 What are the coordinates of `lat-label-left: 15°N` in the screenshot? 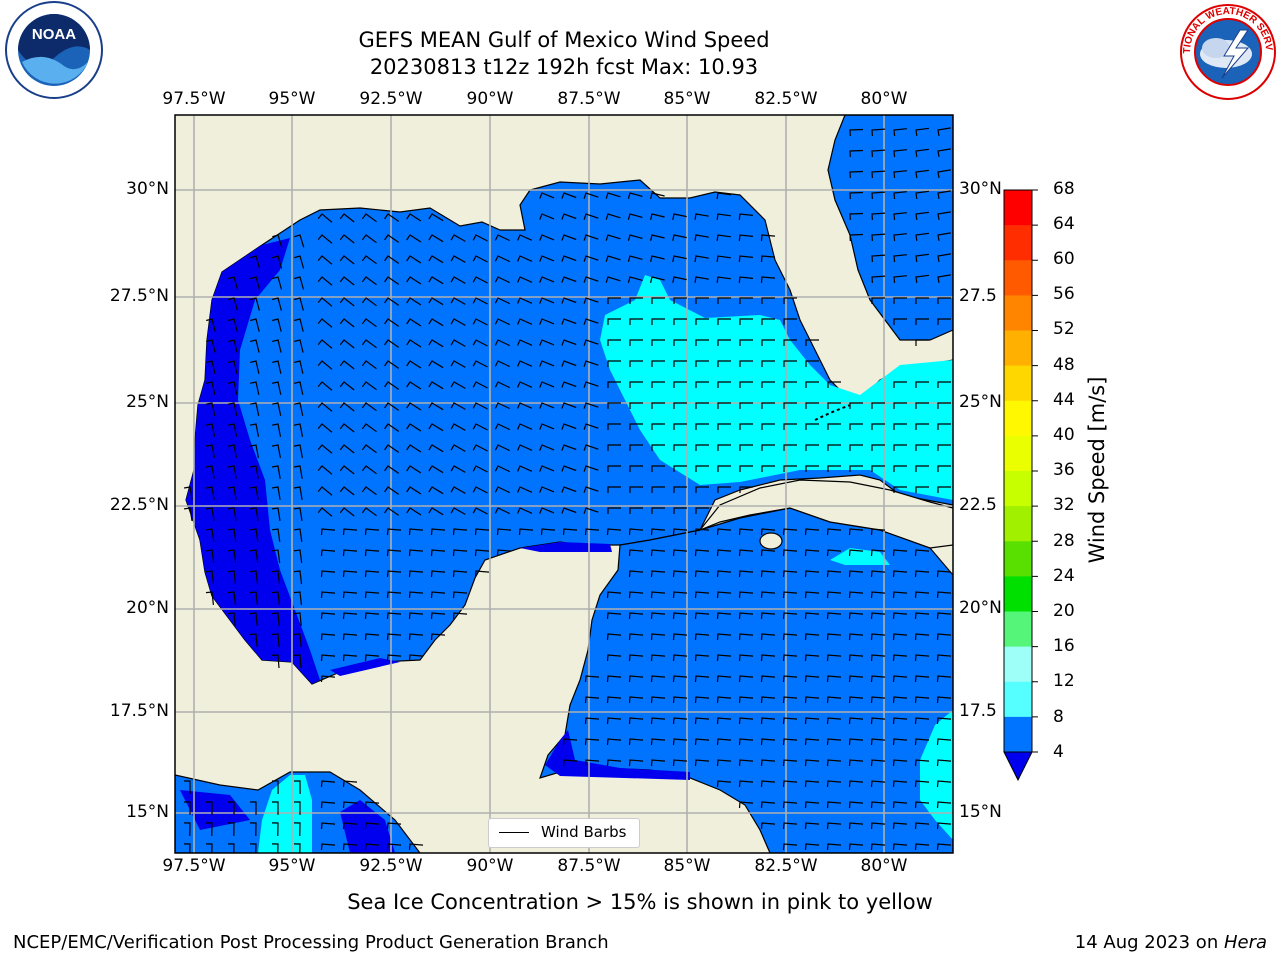 It's located at (147, 812).